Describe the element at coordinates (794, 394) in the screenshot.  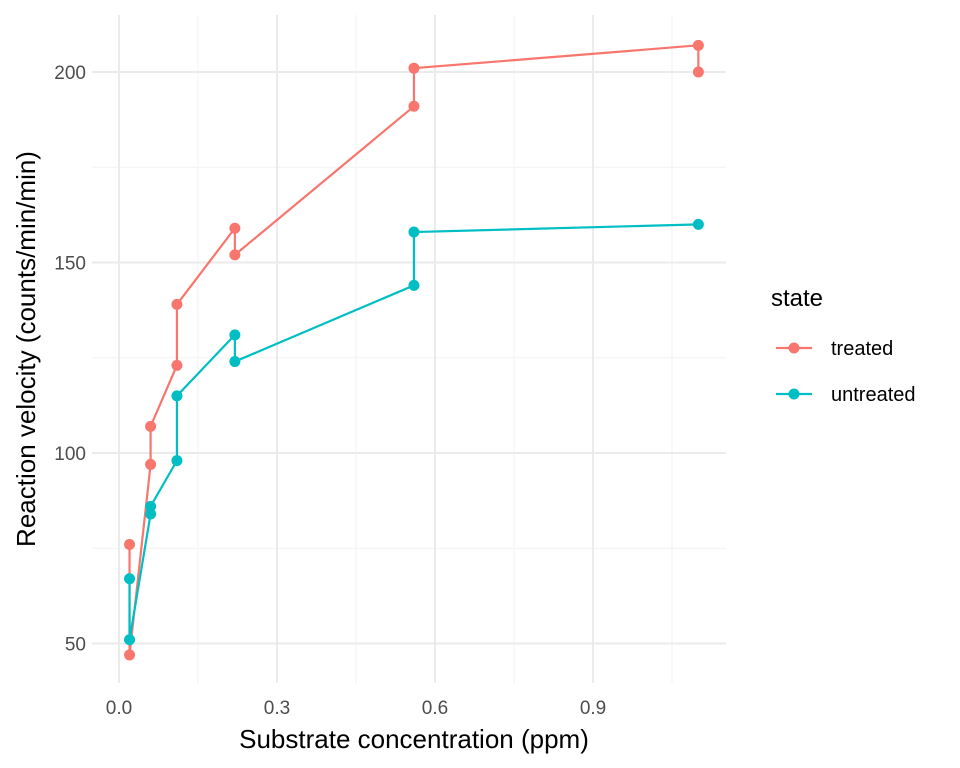
I see `legend-point-untreated` at that location.